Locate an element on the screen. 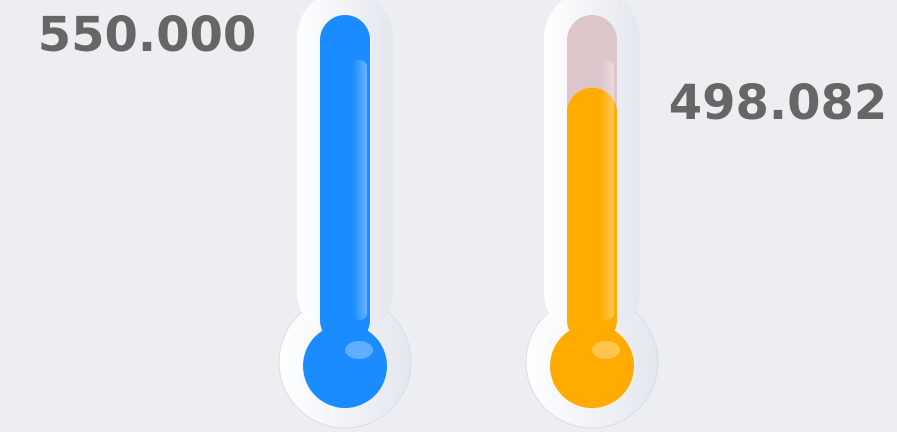 The width and height of the screenshot is (897, 432). value-label: 498.082 is located at coordinates (778, 103).